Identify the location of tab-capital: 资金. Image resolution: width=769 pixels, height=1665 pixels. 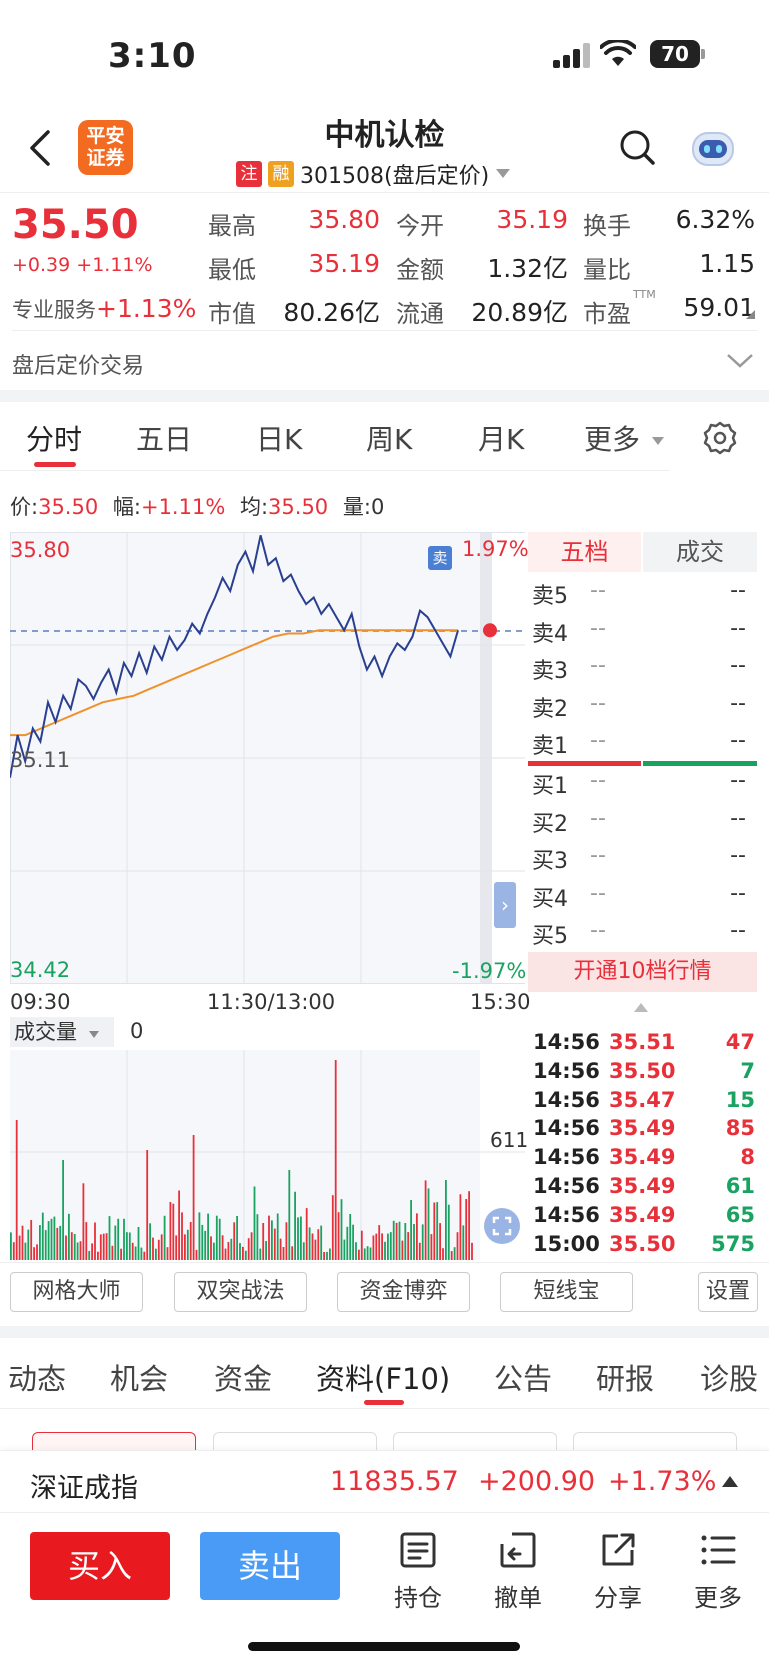
(243, 1379).